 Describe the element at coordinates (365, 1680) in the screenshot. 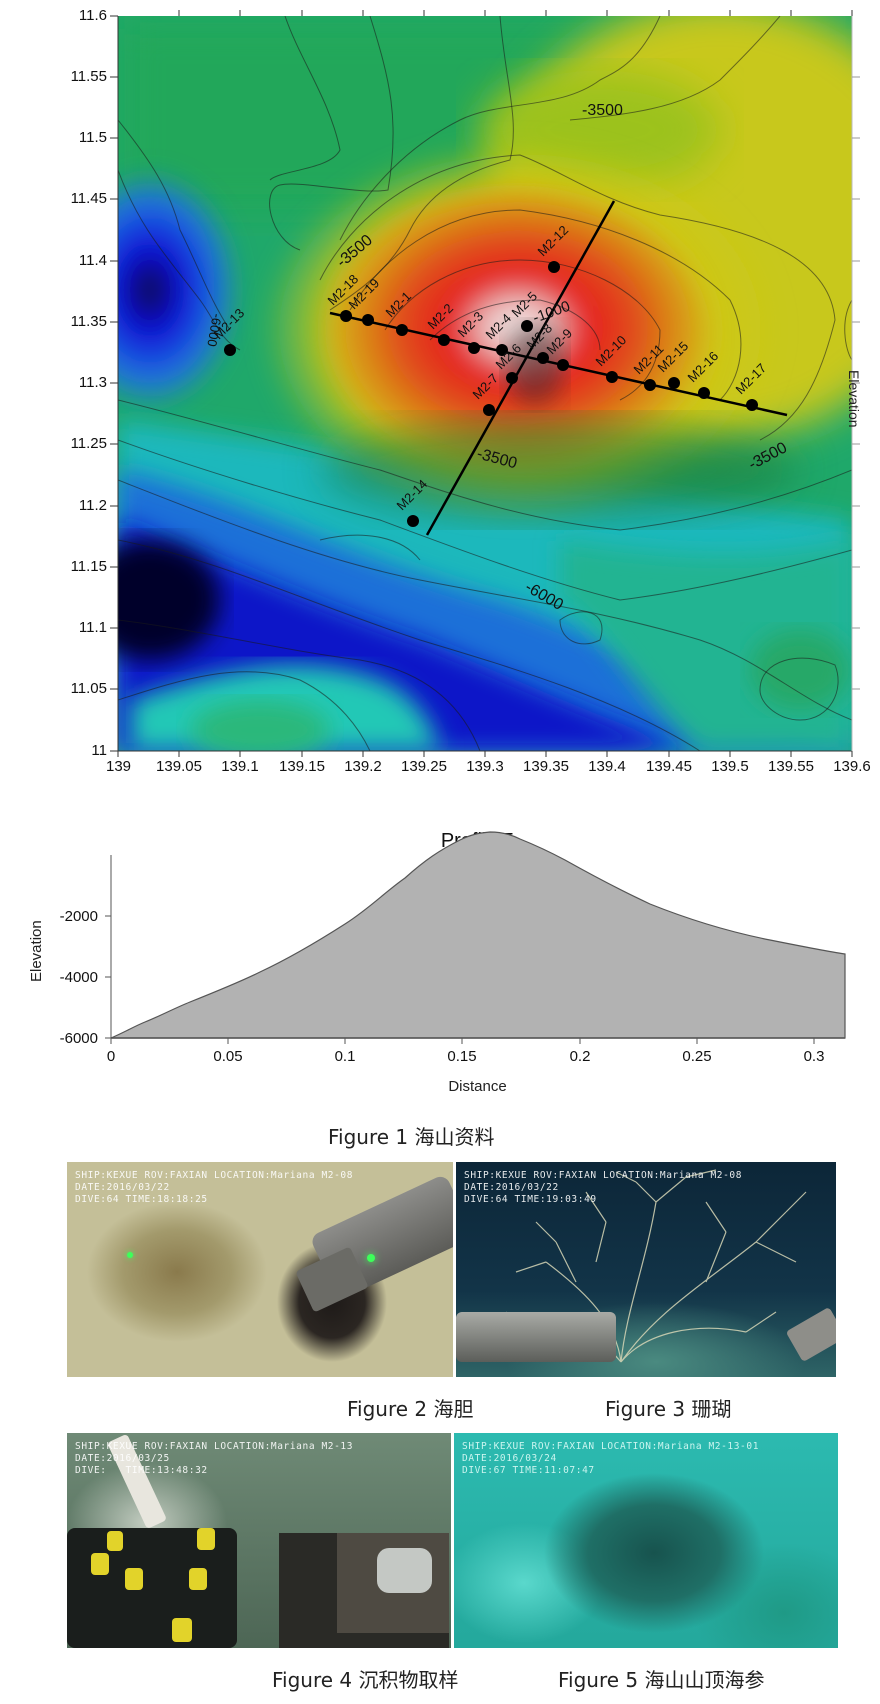

I see `figure-4-caption: Figure 4 沉积物取样` at that location.